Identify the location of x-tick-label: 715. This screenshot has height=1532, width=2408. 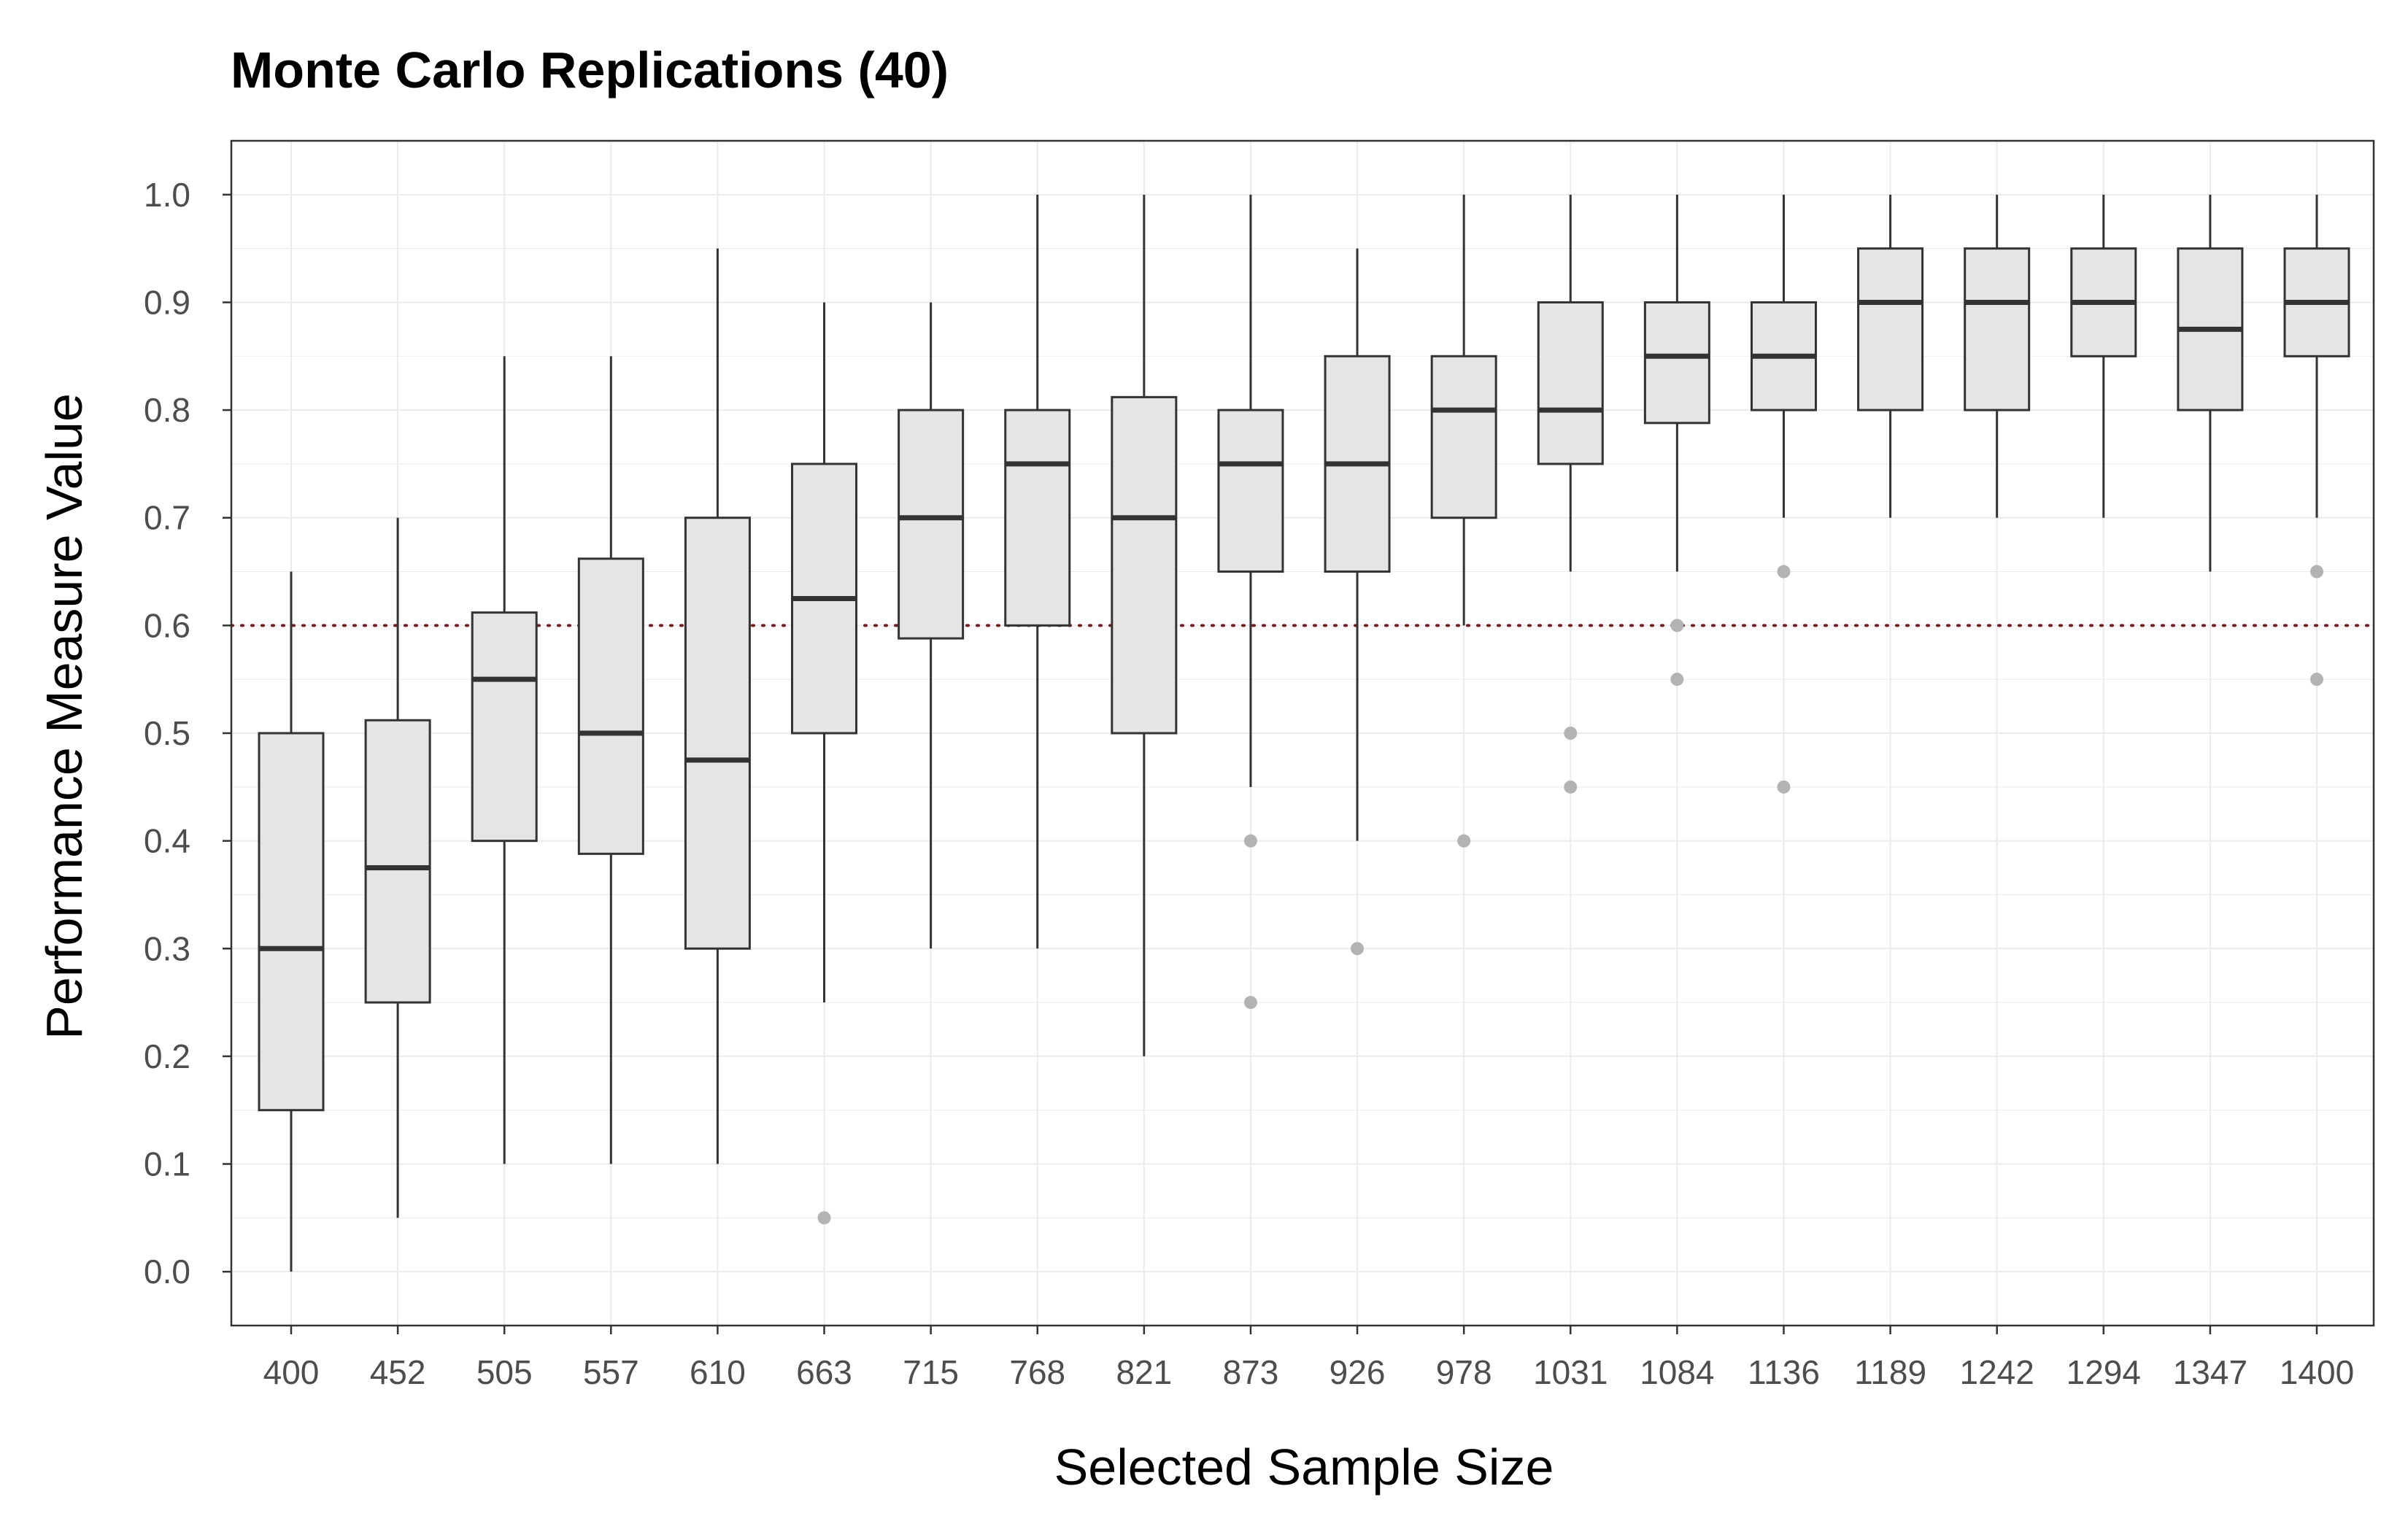
(931, 1372).